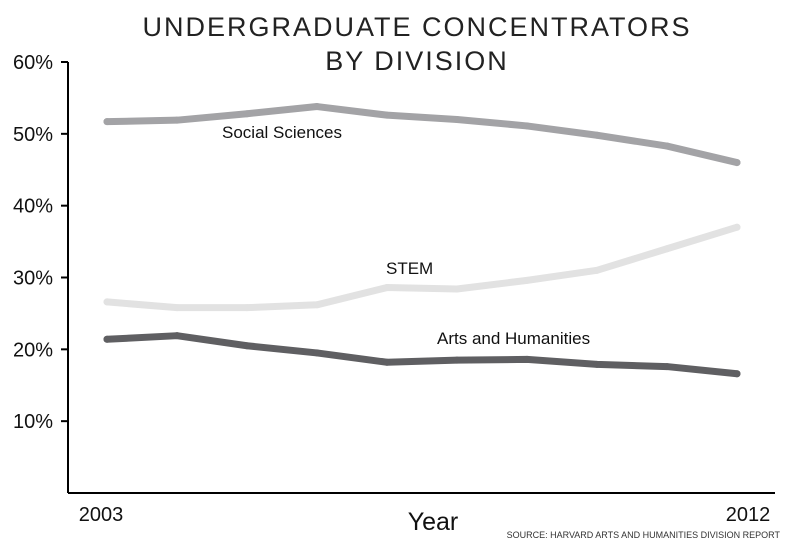 Image resolution: width=800 pixels, height=555 pixels. I want to click on x-axis-label: Year, so click(433, 522).